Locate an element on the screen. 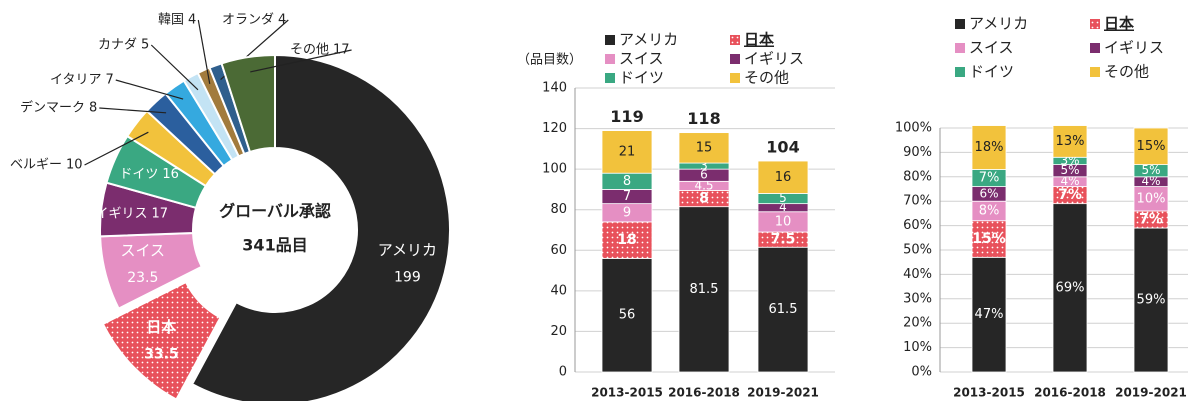 This screenshot has width=1190, height=401. bar-label: 4% is located at coordinates (1150, 181).